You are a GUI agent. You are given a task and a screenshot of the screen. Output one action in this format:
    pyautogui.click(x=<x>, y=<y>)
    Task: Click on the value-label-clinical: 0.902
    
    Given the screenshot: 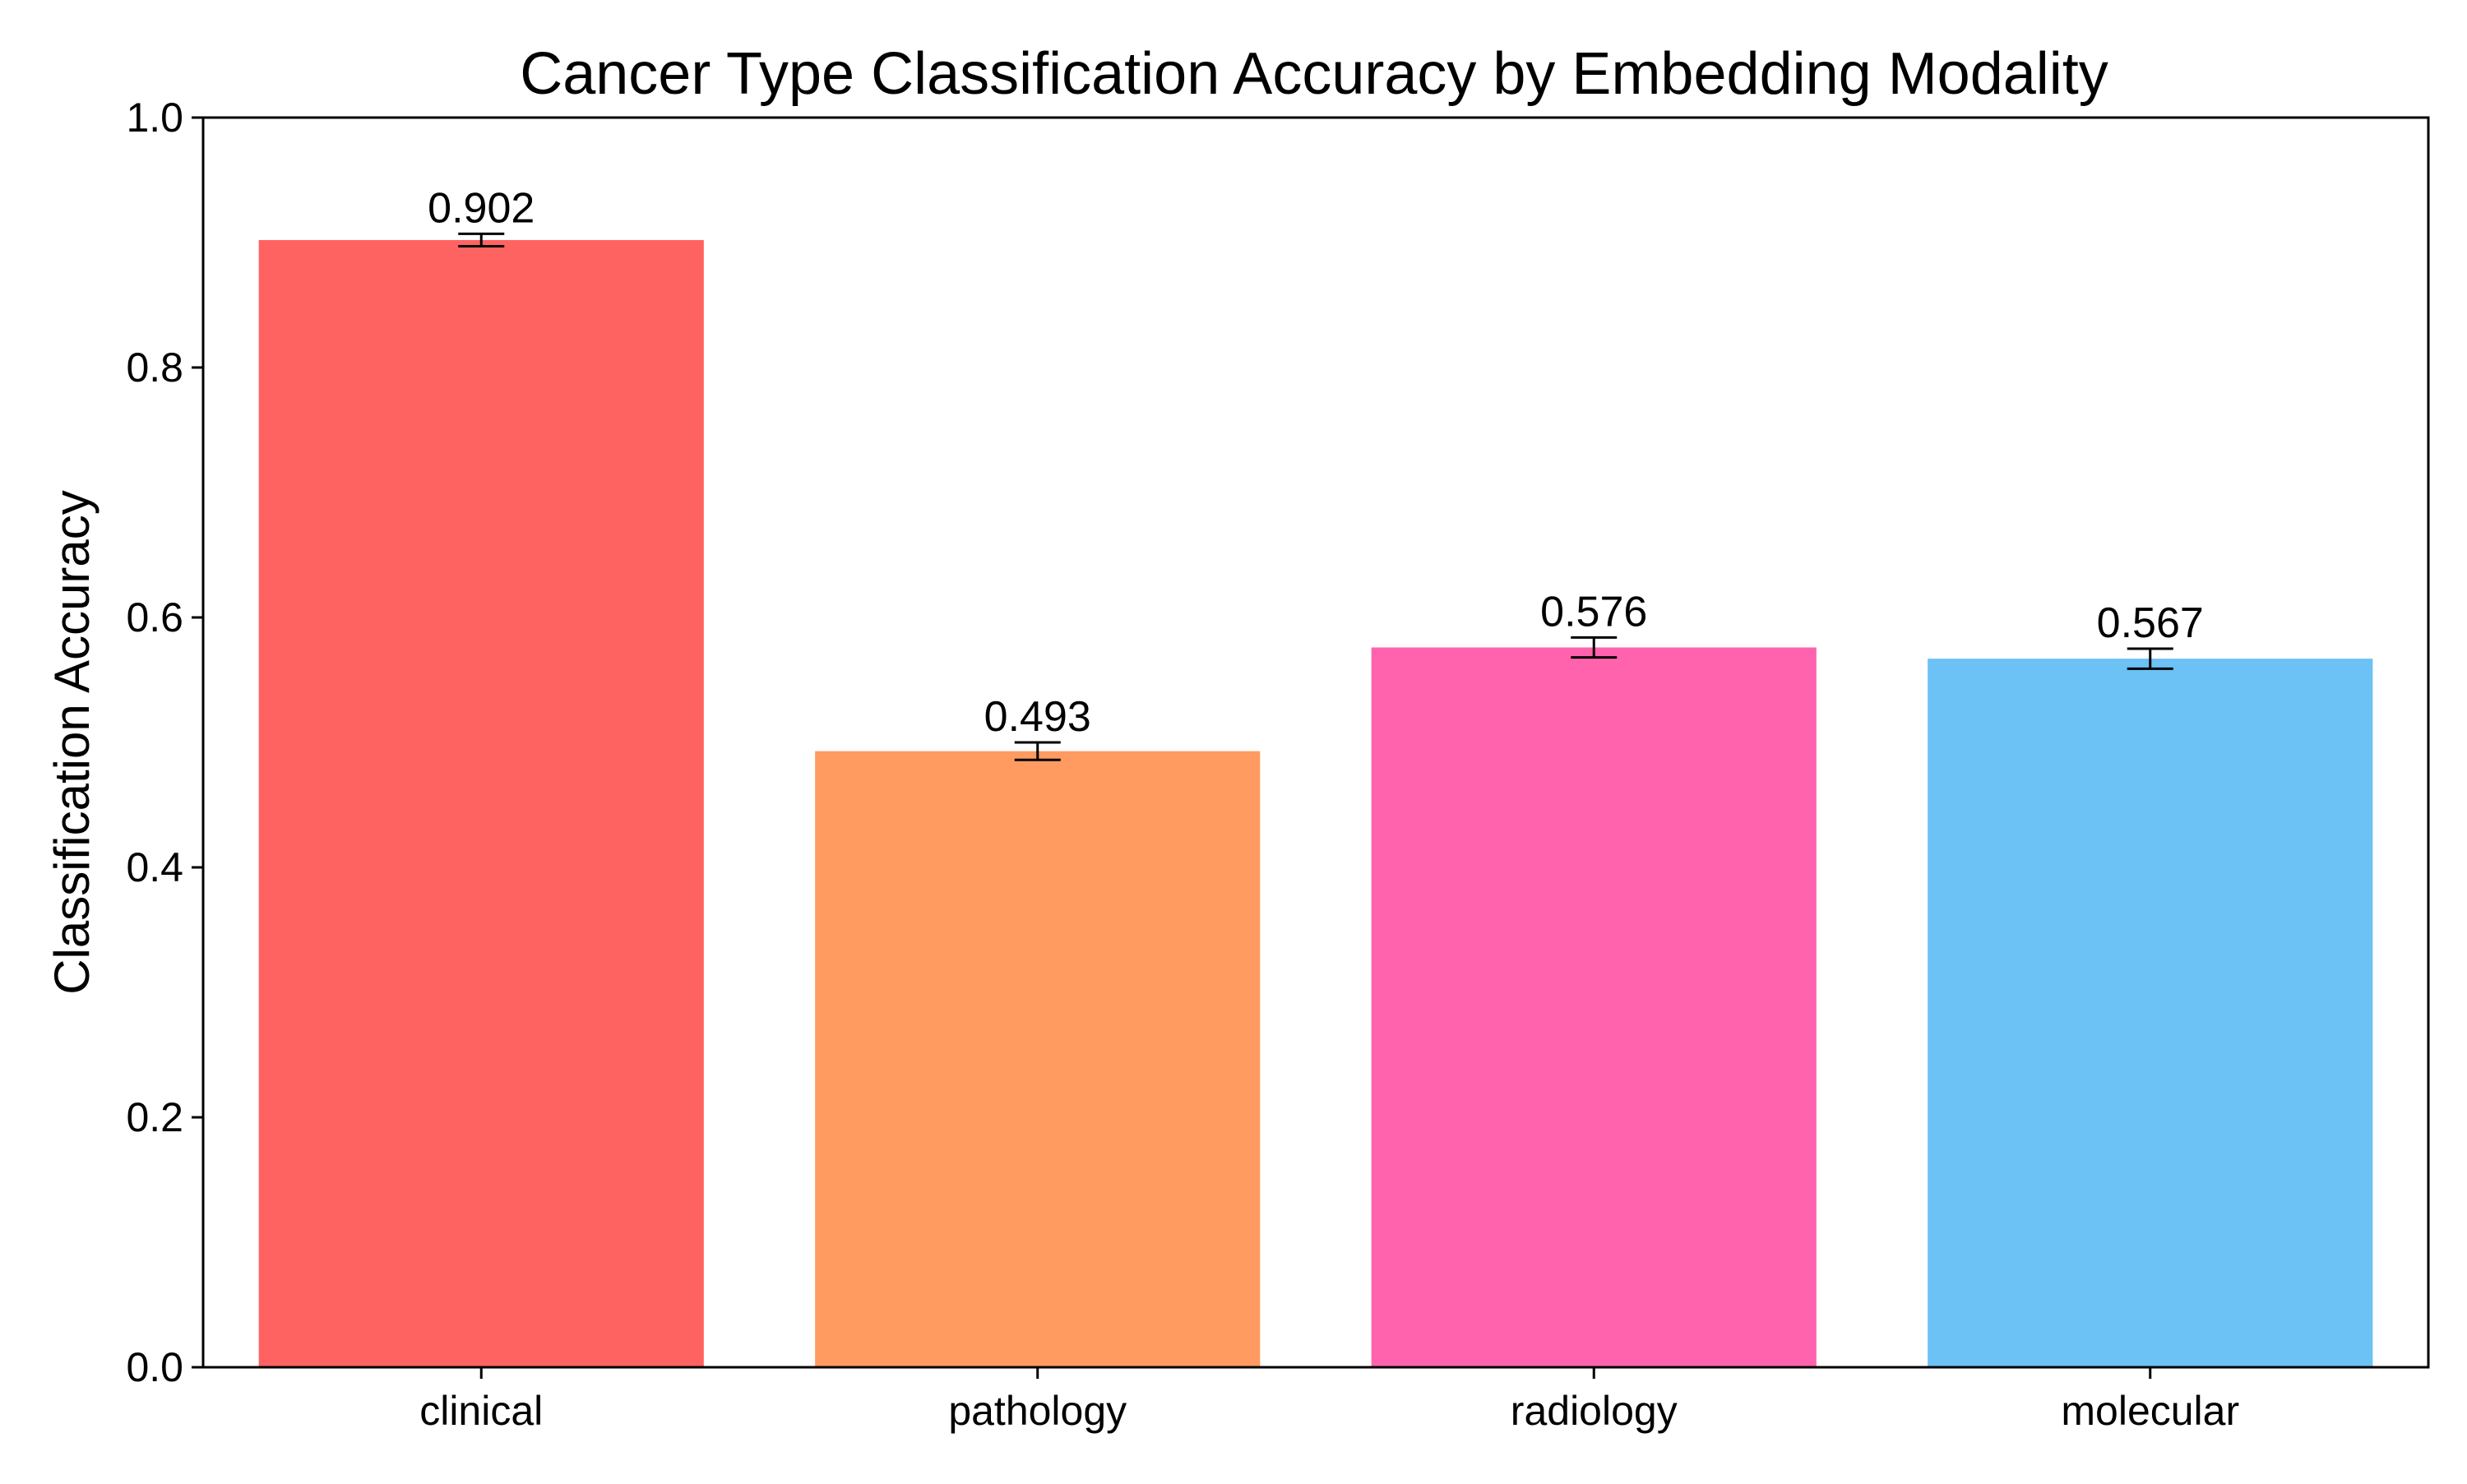 What is the action you would take?
    pyautogui.click(x=481, y=208)
    